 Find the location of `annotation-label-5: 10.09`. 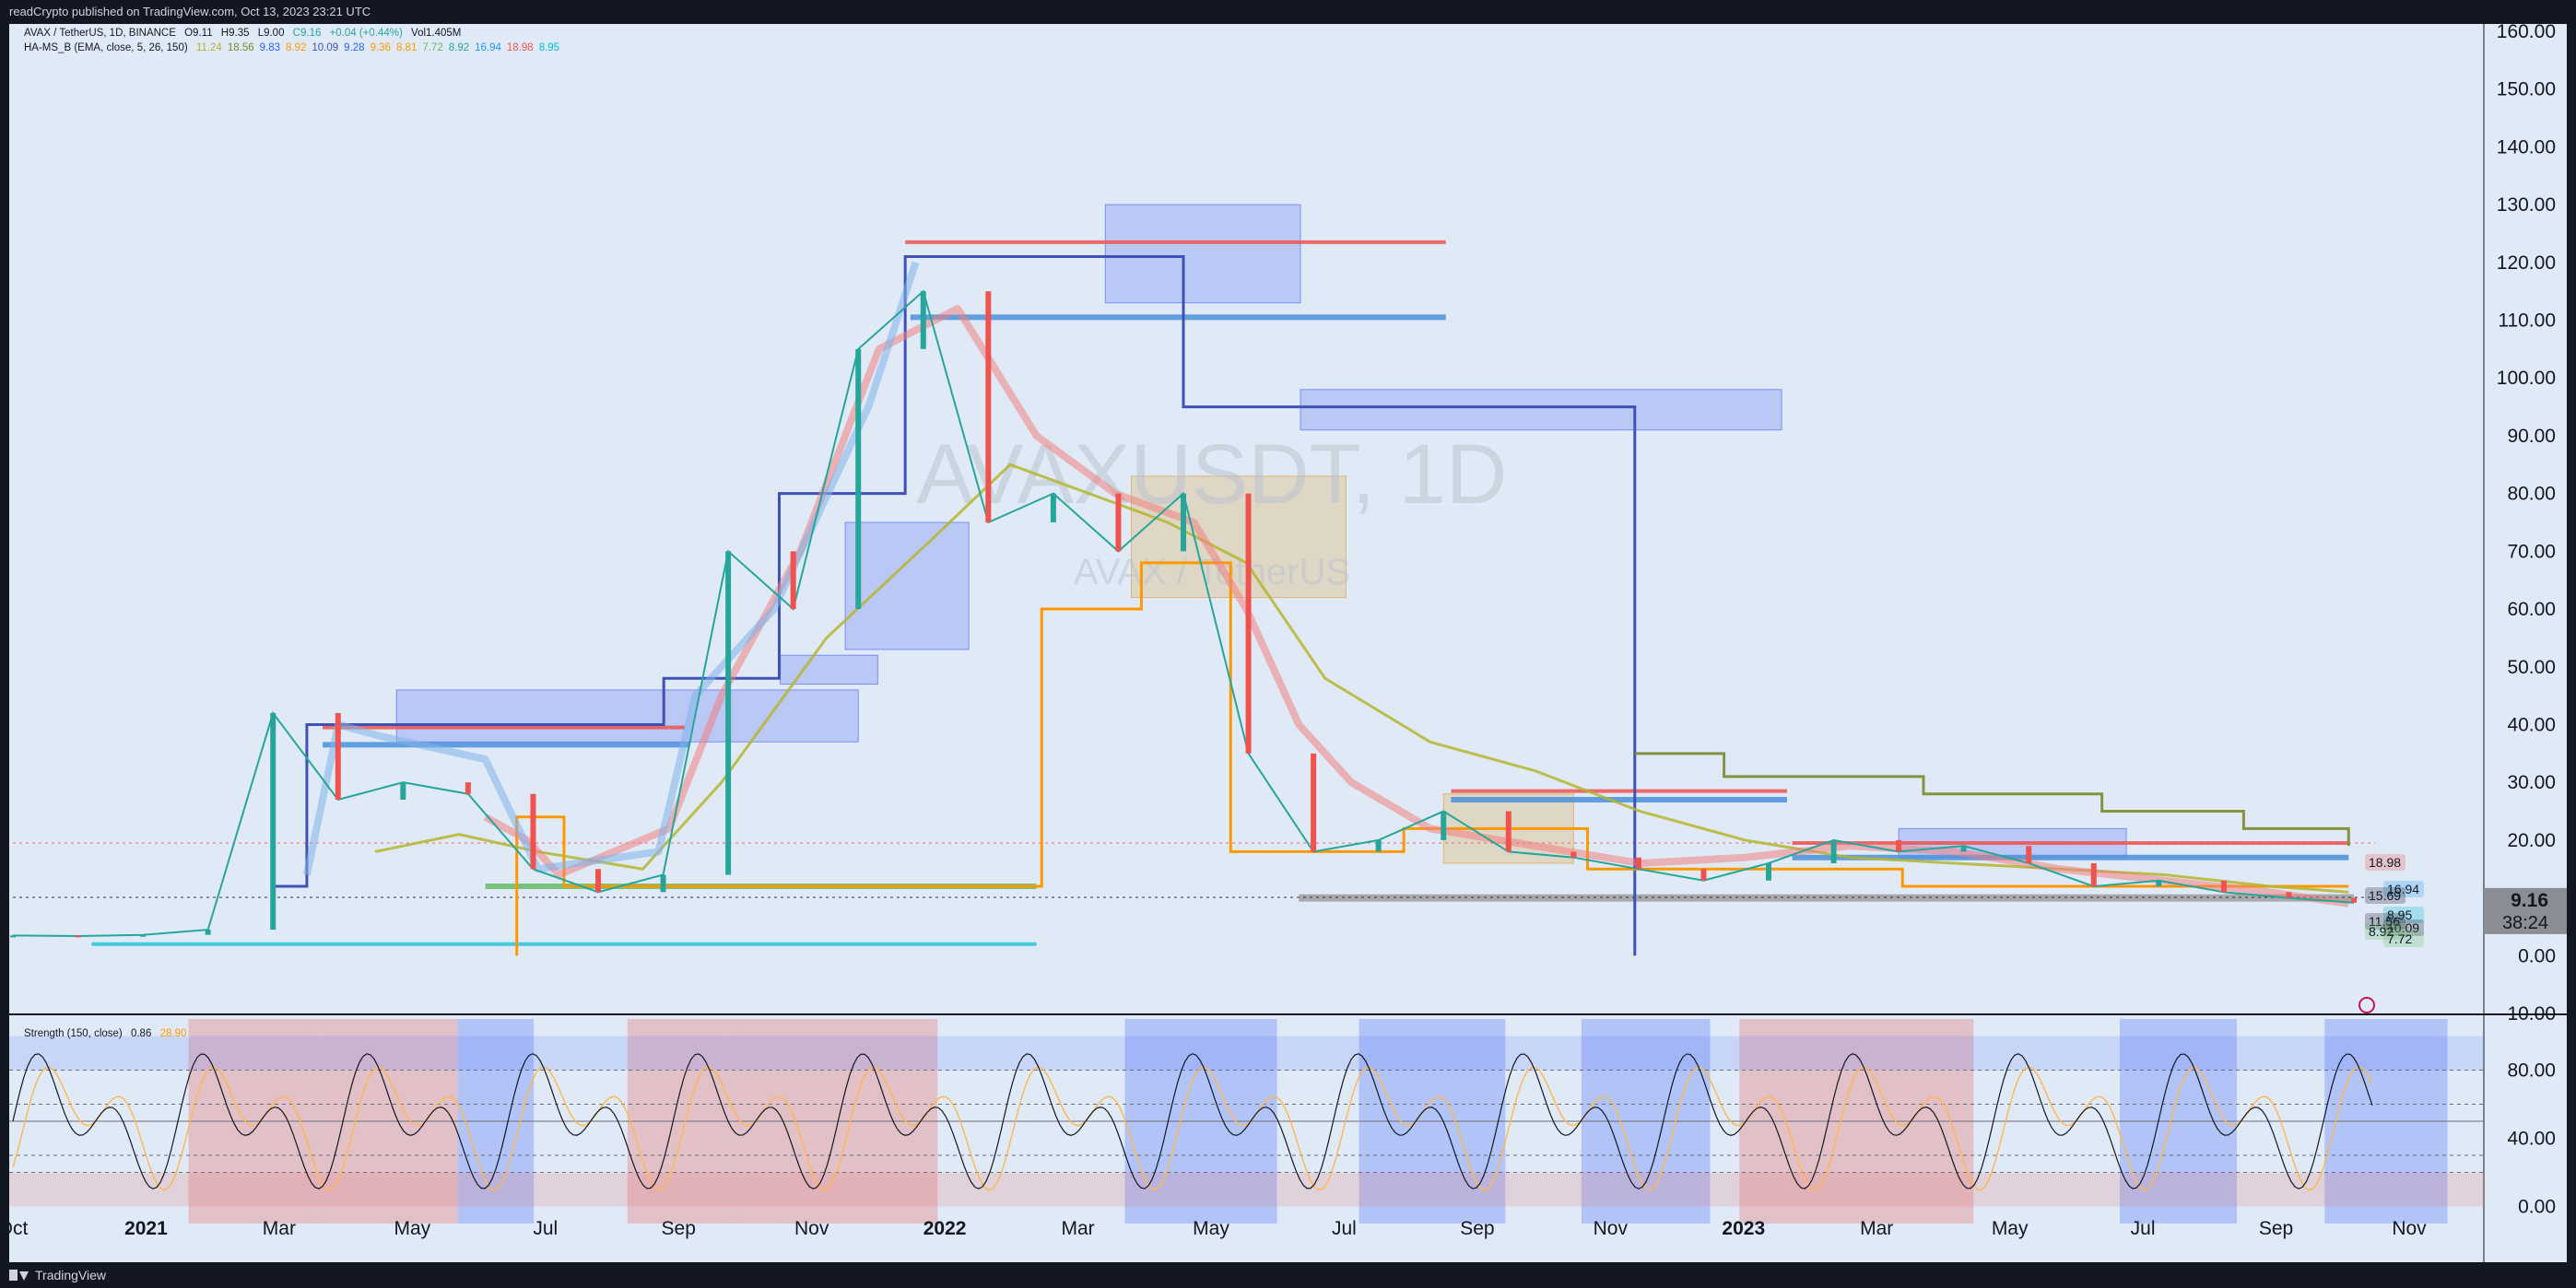

annotation-label-5: 10.09 is located at coordinates (2403, 927).